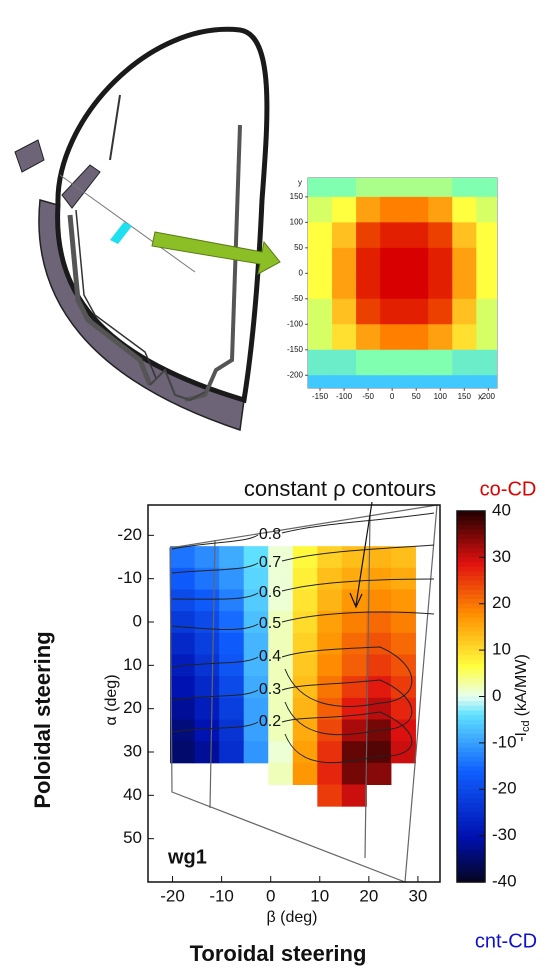 The width and height of the screenshot is (555, 974). Describe the element at coordinates (132, 750) in the screenshot. I see `y-tick-label: 30` at that location.